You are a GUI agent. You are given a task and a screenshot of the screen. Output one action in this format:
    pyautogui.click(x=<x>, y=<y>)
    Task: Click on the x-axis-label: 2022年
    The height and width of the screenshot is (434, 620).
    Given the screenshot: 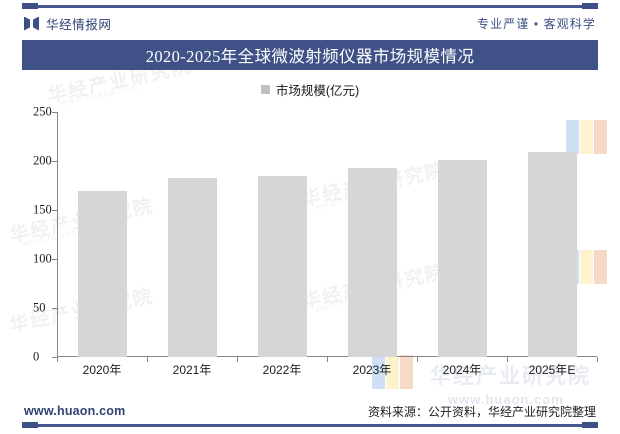 What is the action you would take?
    pyautogui.click(x=282, y=370)
    